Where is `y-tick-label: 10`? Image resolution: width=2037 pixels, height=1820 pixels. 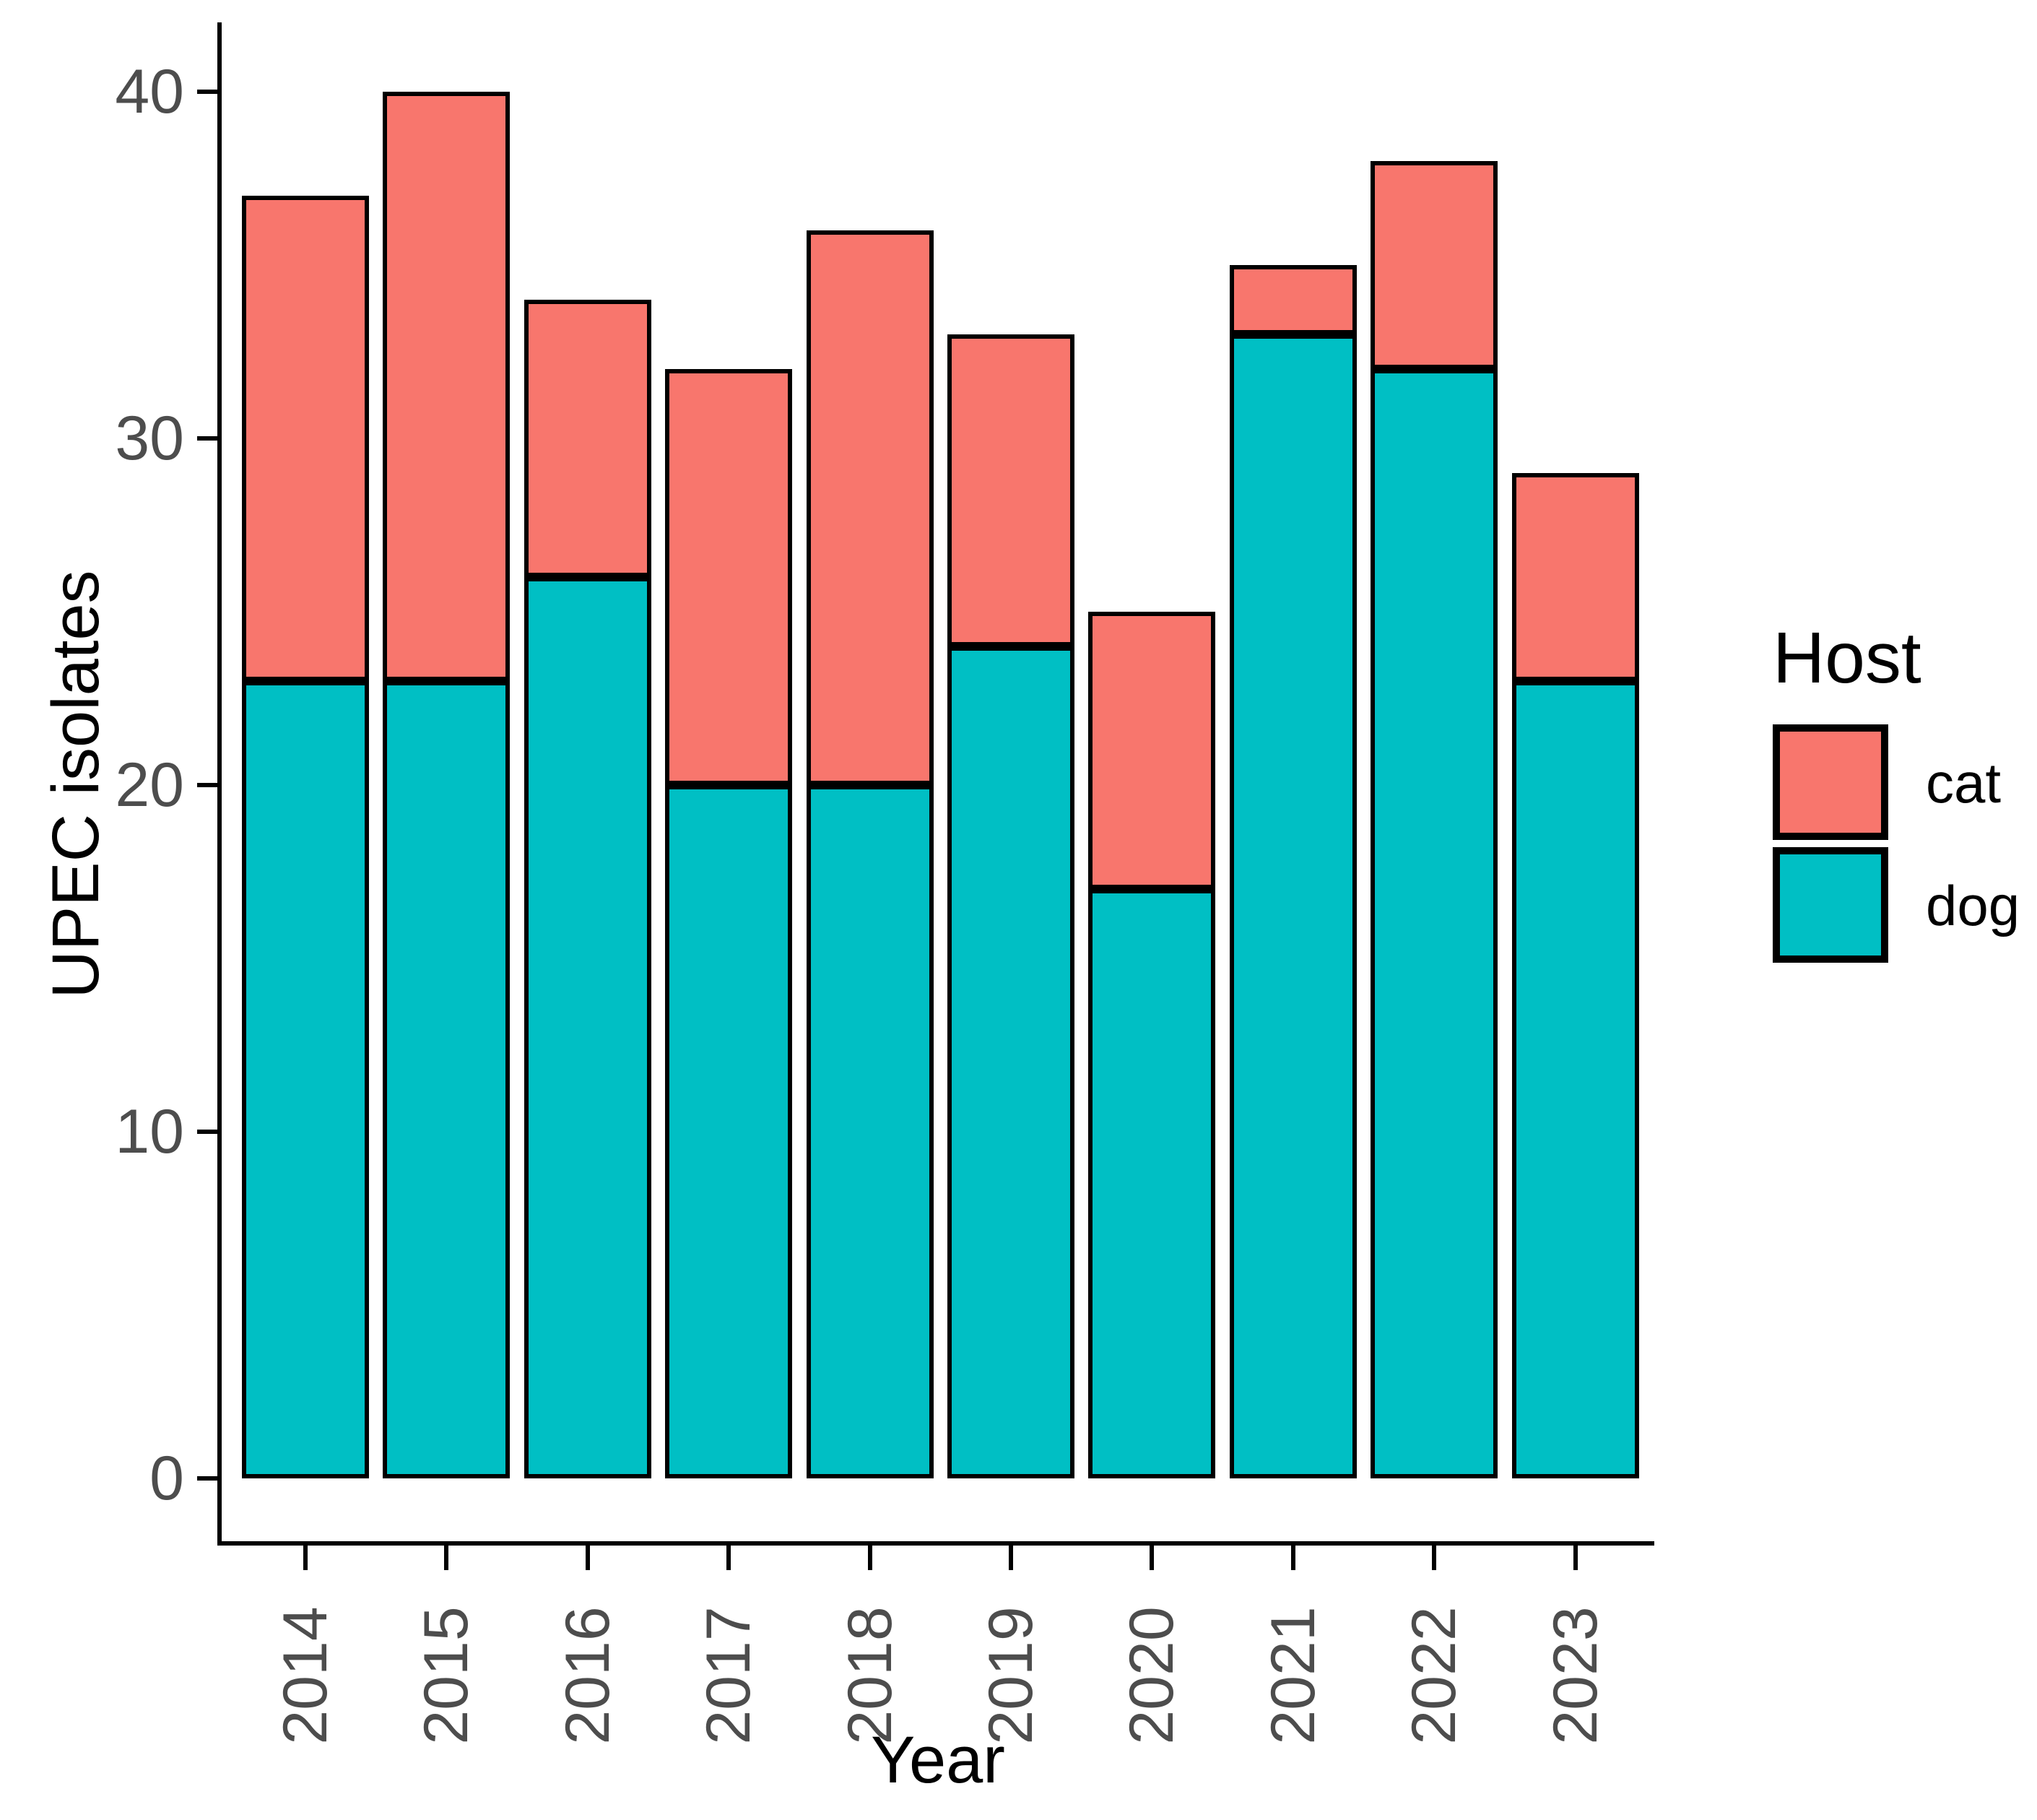 y-tick-label: 10 is located at coordinates (149, 1131).